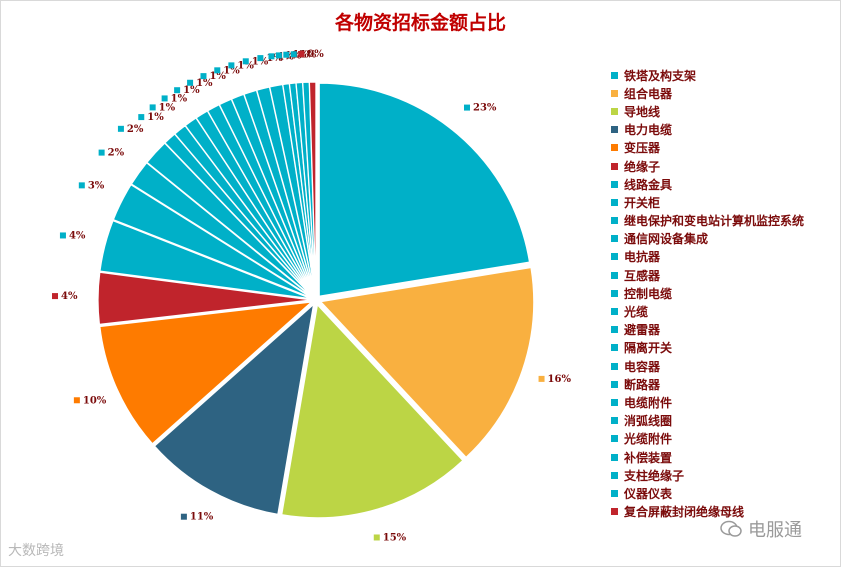 The height and width of the screenshot is (567, 841). Describe the element at coordinates (723, 493) in the screenshot. I see `legend-item: 仪器仪表` at that location.